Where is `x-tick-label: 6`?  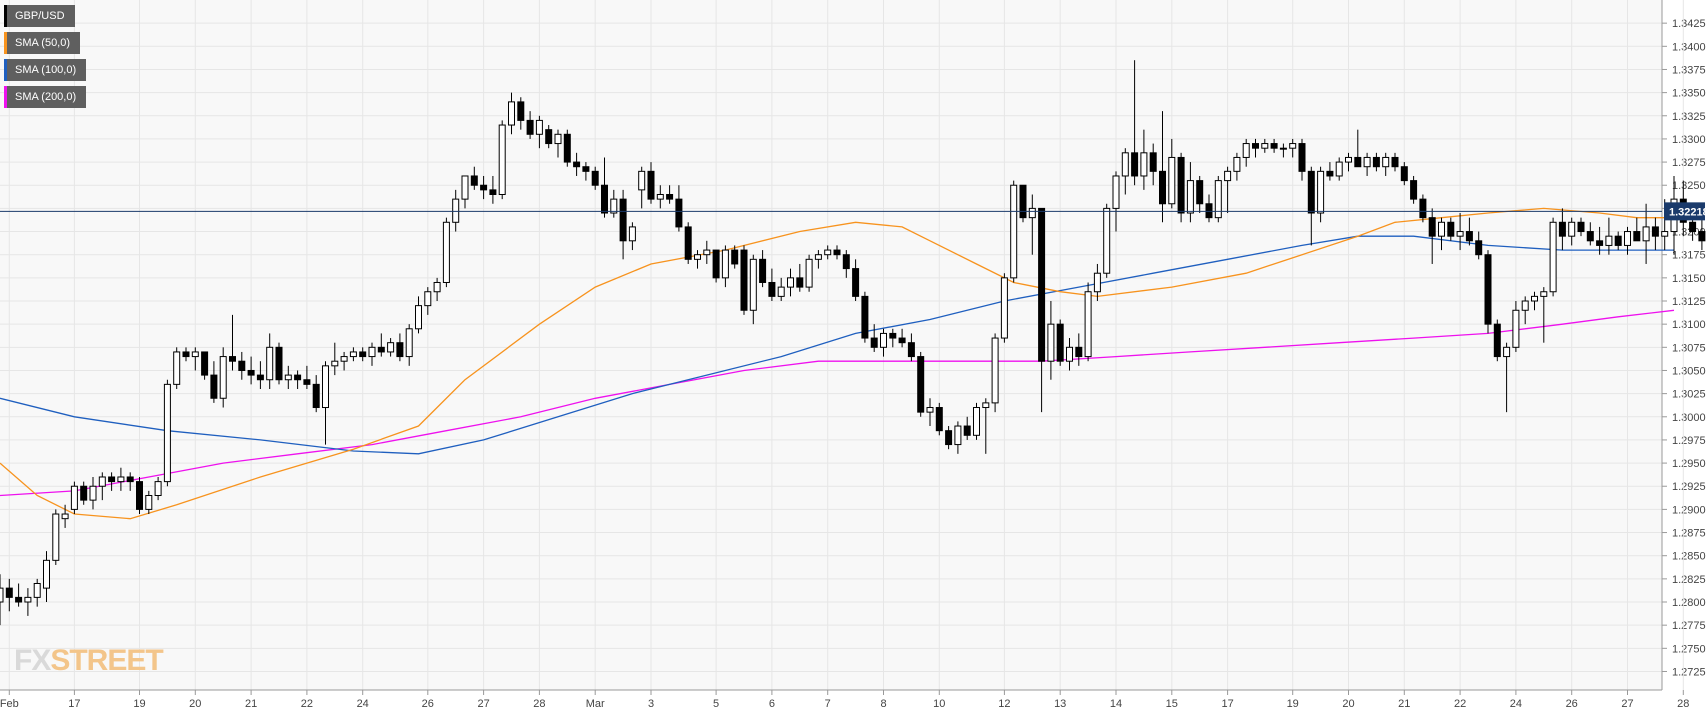
x-tick-label: 6 is located at coordinates (772, 704).